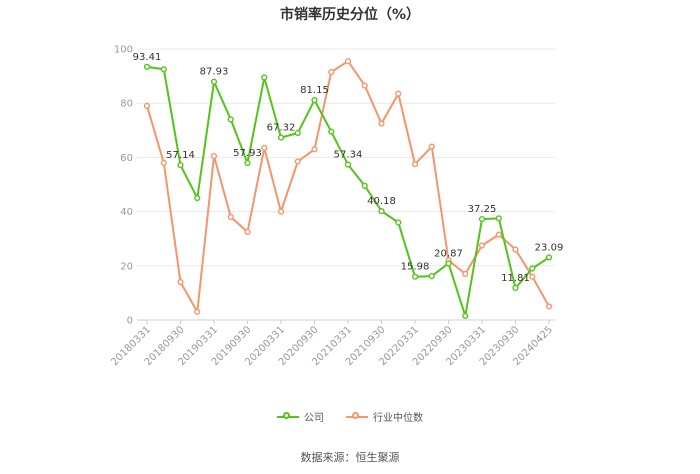  I want to click on legend-swatch-company, so click(288, 415).